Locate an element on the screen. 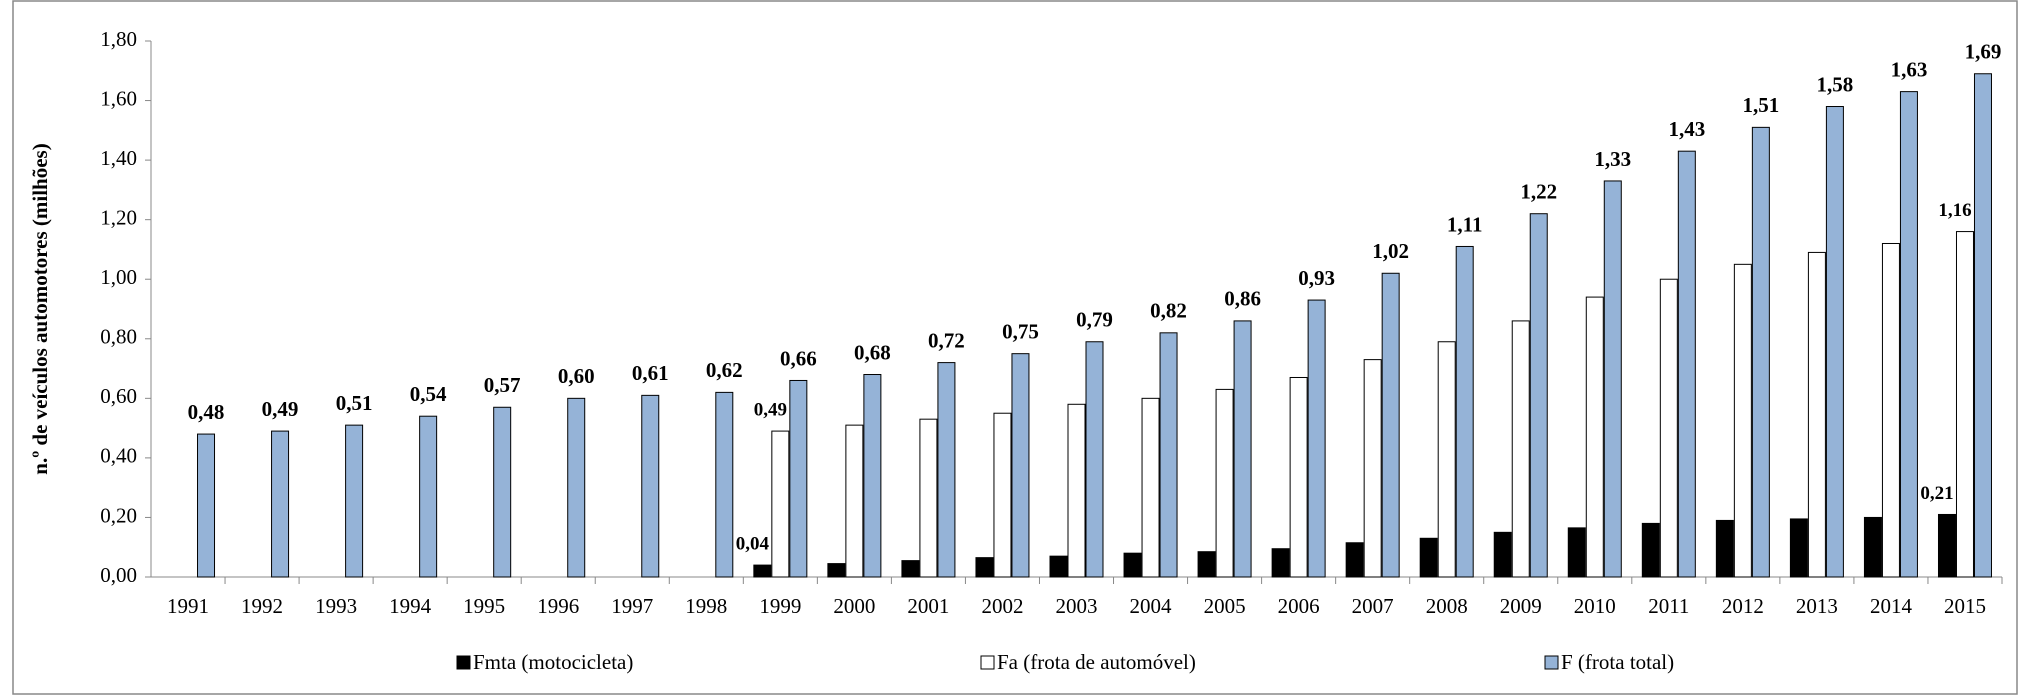 This screenshot has width=2019, height=695. x-tick-label: 2002 is located at coordinates (1002, 606).